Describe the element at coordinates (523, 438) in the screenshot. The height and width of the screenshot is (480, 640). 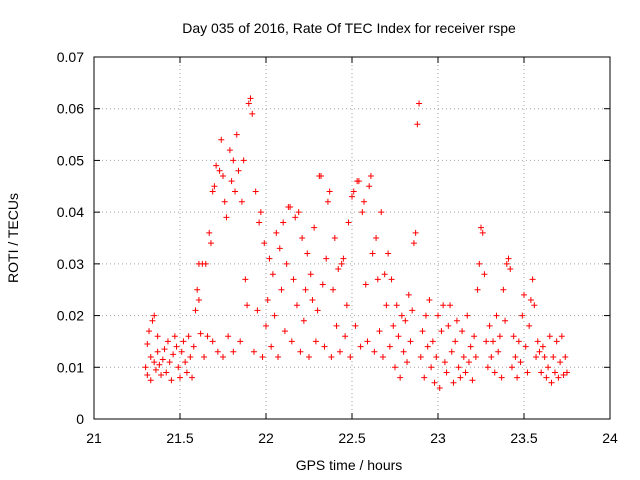
I see `x-tick-label: 23.5` at that location.